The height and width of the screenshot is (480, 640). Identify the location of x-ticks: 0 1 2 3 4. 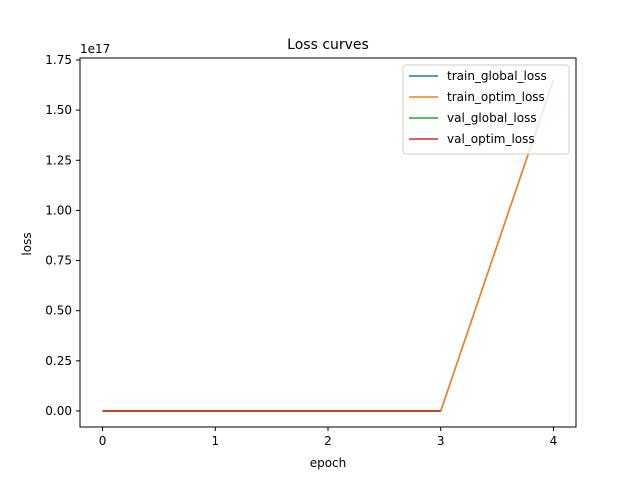
(328, 437).